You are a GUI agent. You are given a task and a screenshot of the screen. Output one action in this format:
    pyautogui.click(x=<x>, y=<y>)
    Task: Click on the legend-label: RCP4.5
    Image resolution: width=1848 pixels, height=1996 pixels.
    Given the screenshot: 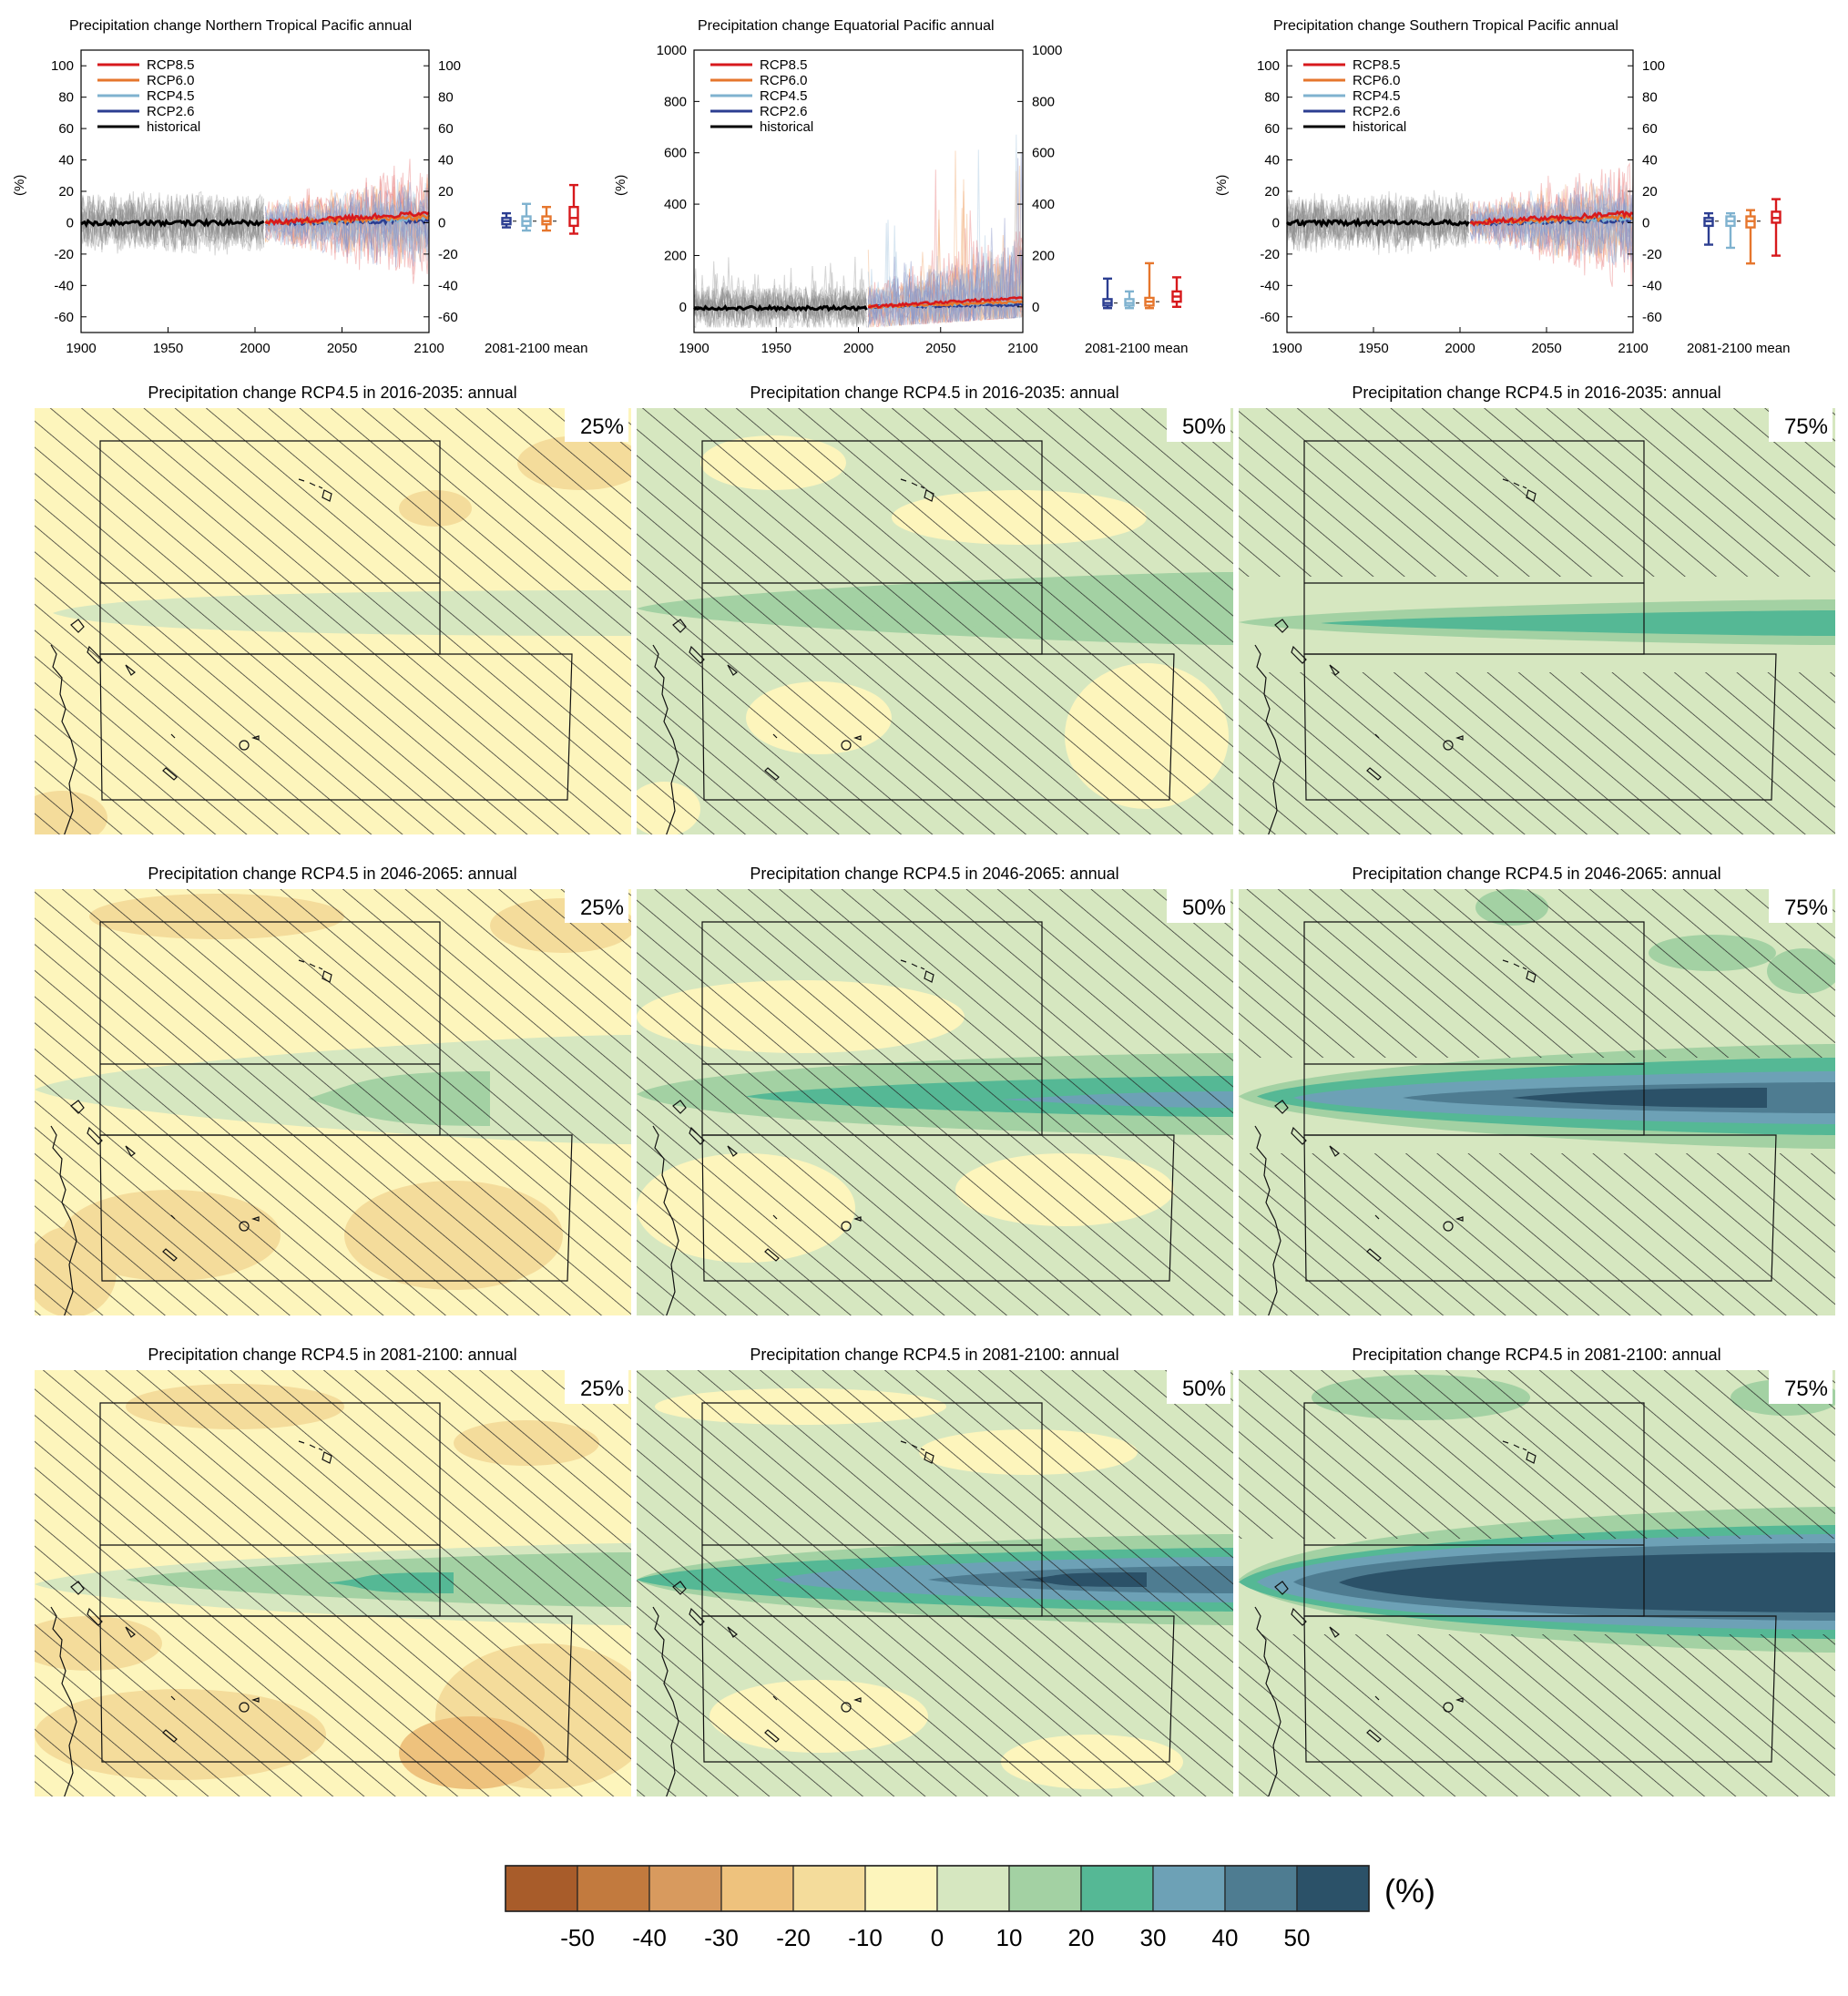 What is the action you would take?
    pyautogui.click(x=1377, y=96)
    